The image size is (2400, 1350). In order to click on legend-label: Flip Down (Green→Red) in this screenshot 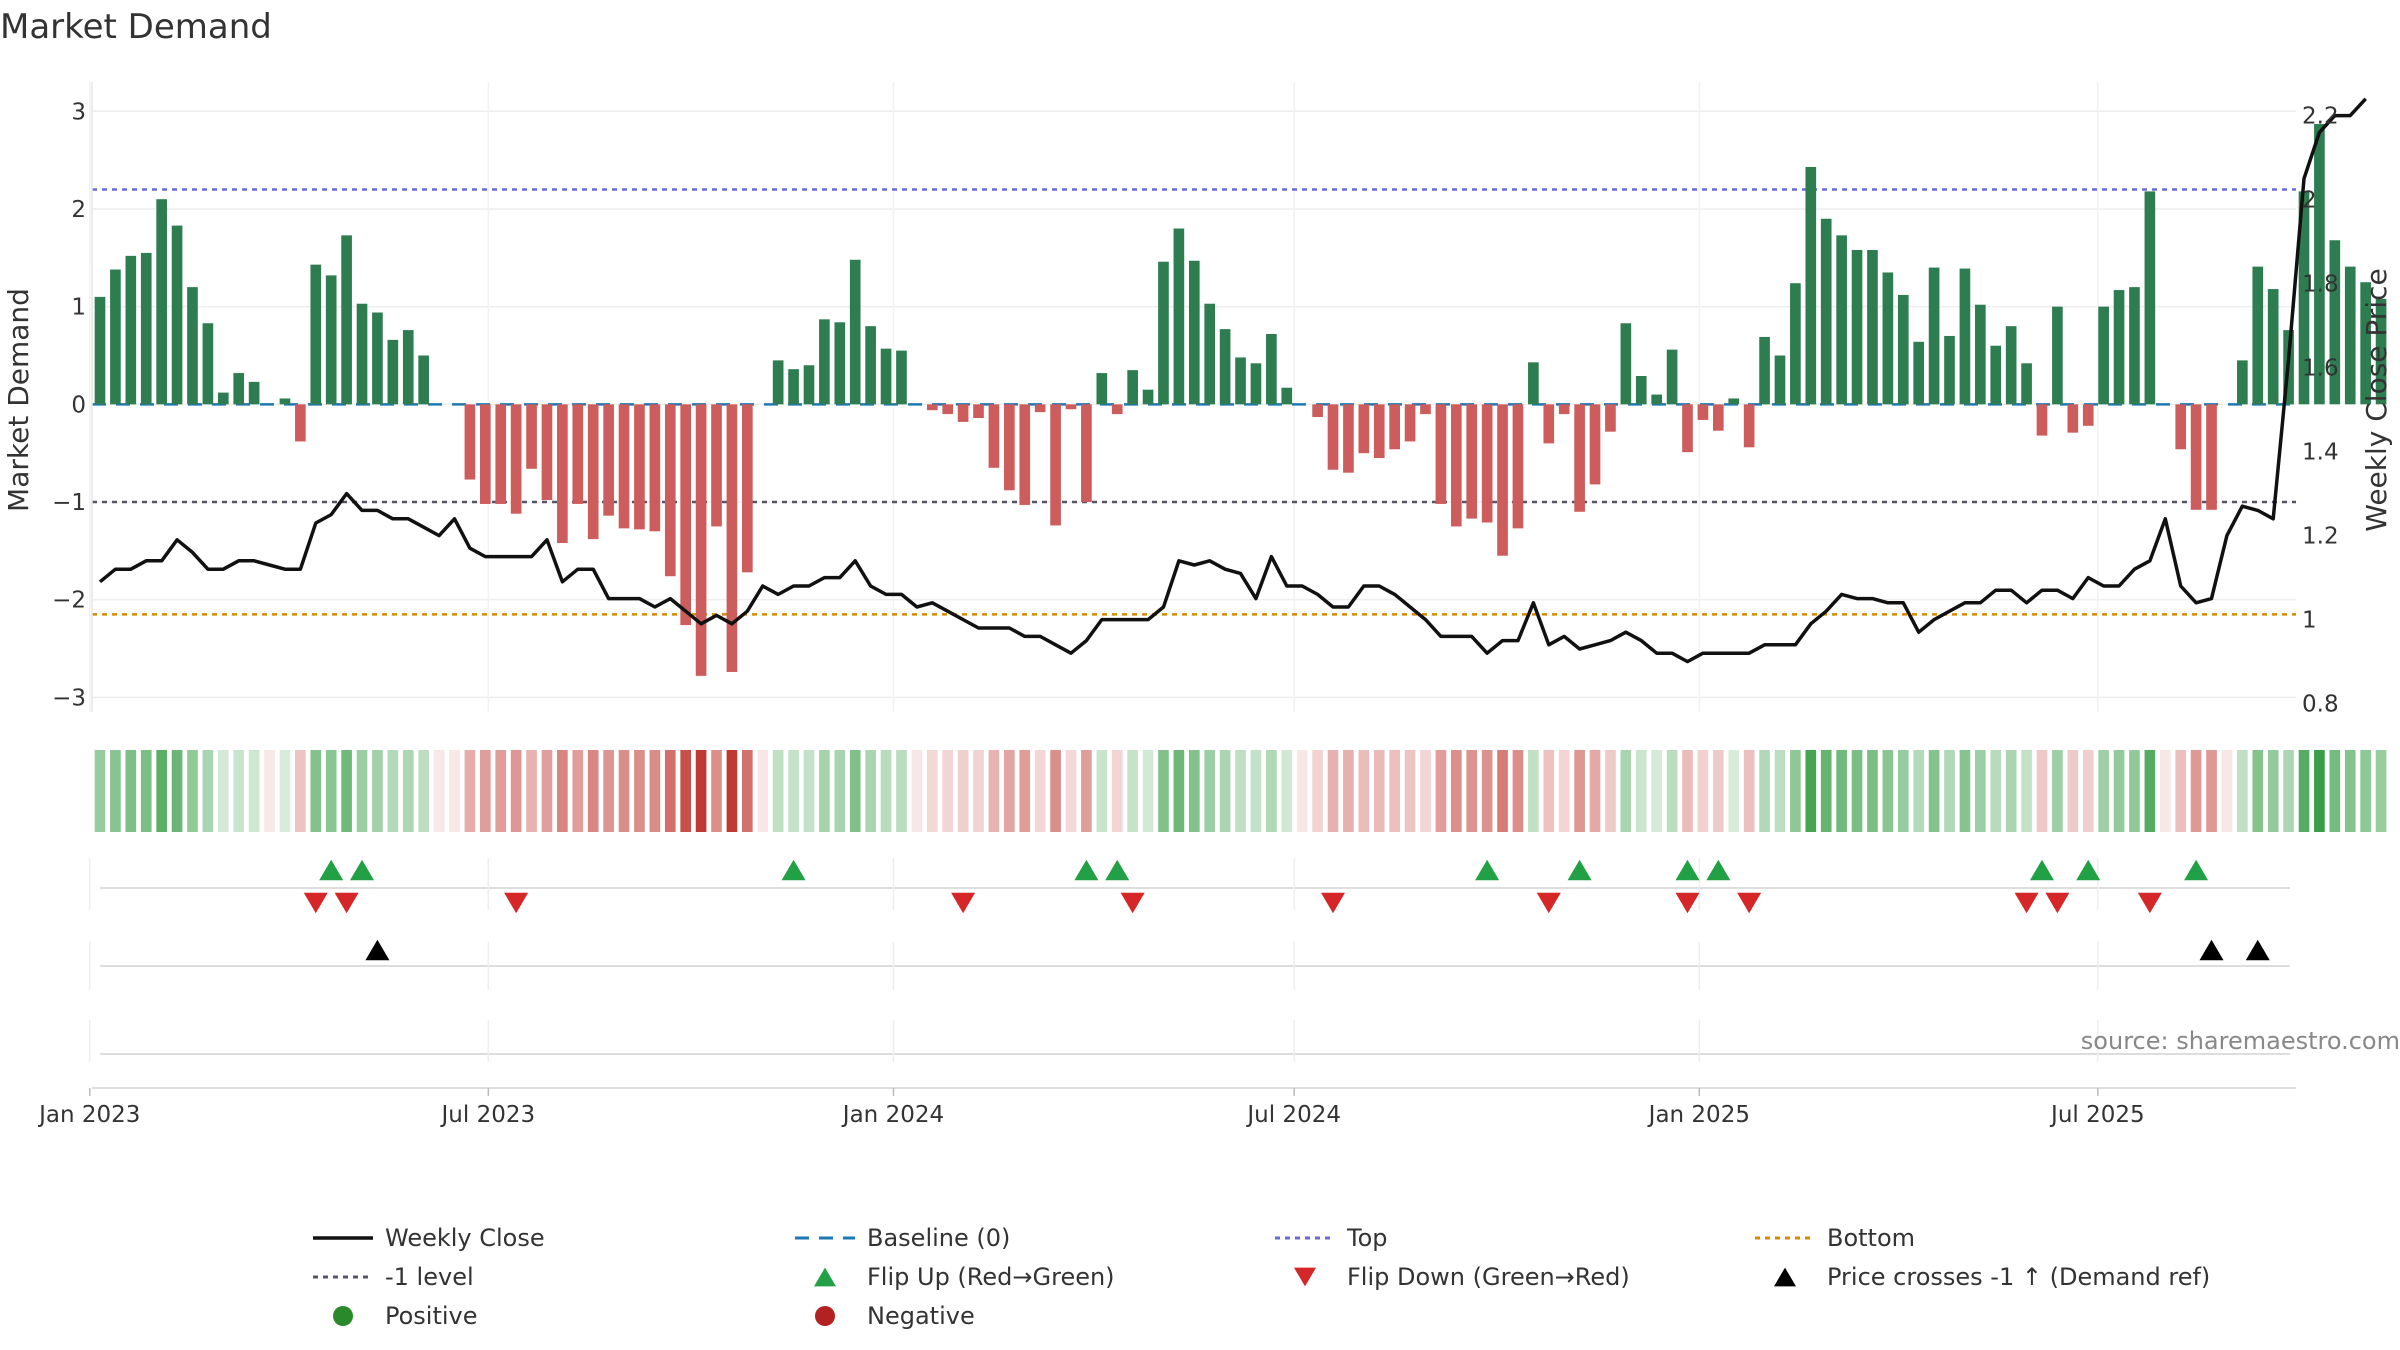, I will do `click(1488, 1277)`.